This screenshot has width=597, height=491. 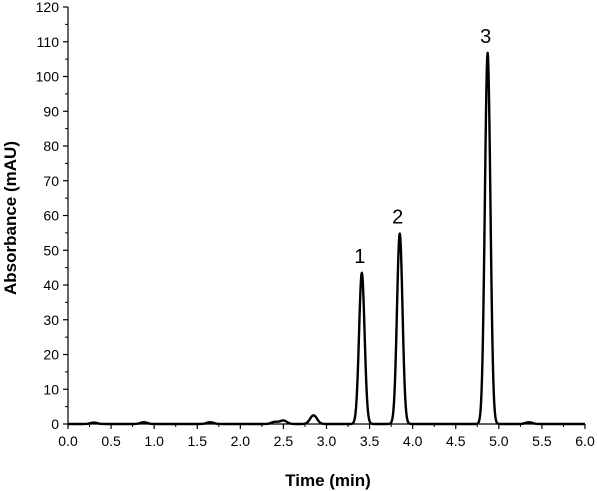 I want to click on x-tick-label: 3.0, so click(x=327, y=441).